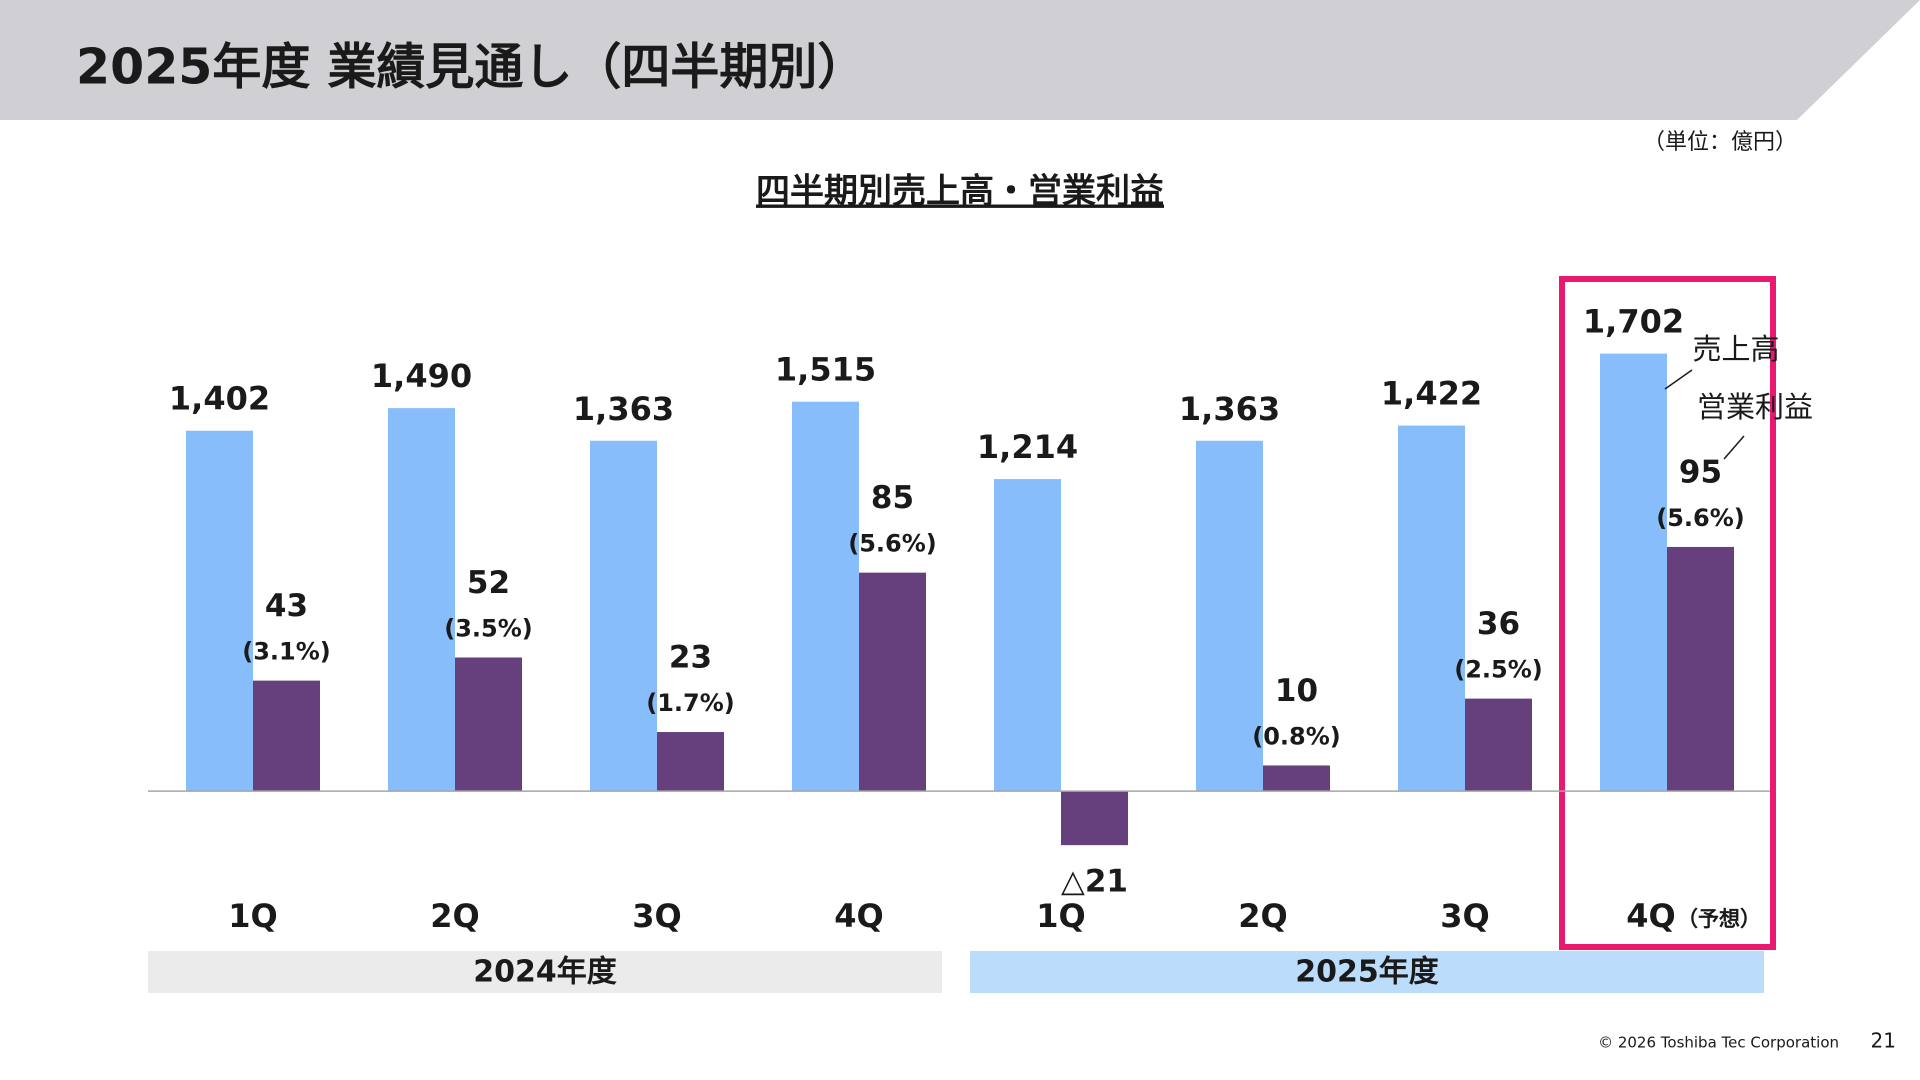 This screenshot has height=1080, width=1920. I want to click on series-name: 営業利益, so click(1755, 407).